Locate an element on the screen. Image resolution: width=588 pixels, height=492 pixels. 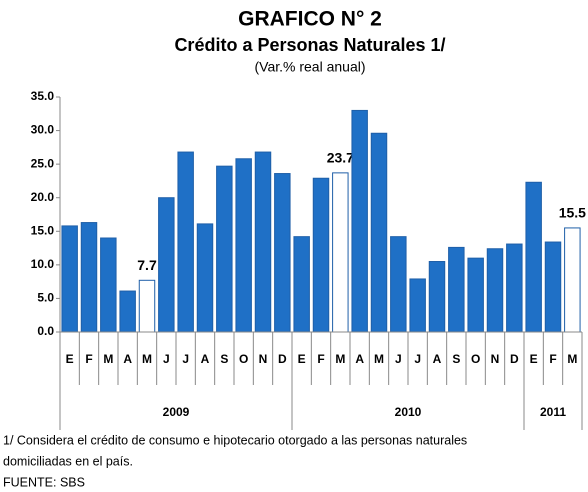
data-label: 15.5 is located at coordinates (572, 213).